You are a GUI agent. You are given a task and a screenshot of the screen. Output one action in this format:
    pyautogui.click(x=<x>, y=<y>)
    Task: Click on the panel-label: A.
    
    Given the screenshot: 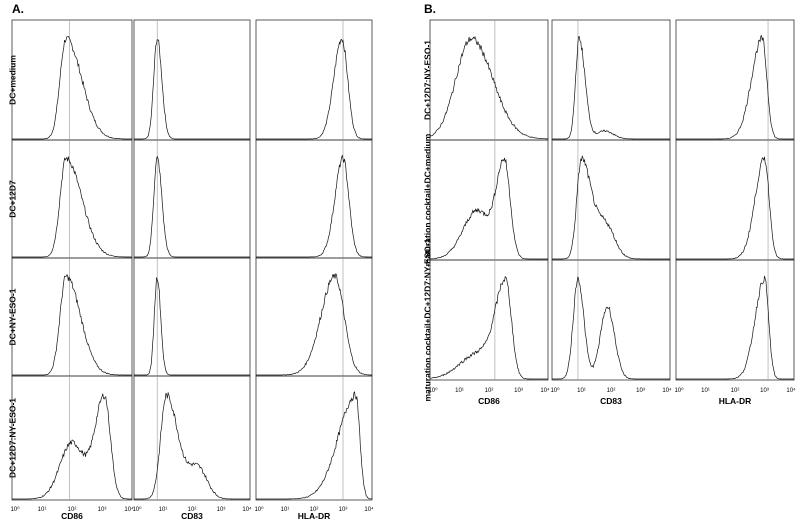 What is the action you would take?
    pyautogui.click(x=18, y=9)
    